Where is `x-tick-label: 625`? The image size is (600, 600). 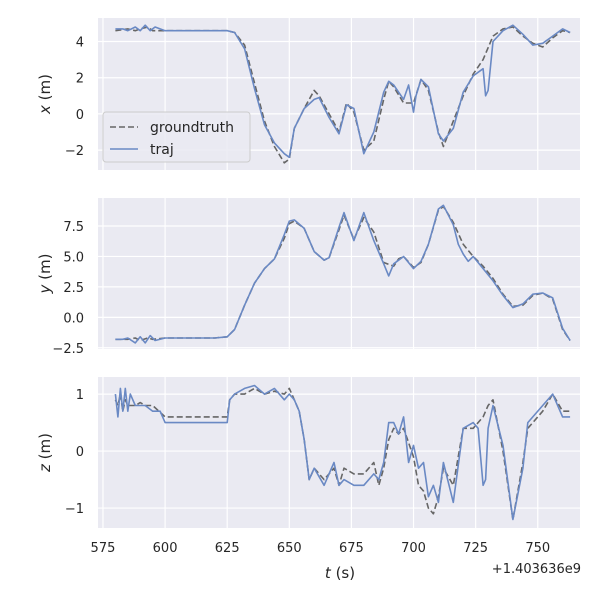 x-tick-label: 625 is located at coordinates (227, 548).